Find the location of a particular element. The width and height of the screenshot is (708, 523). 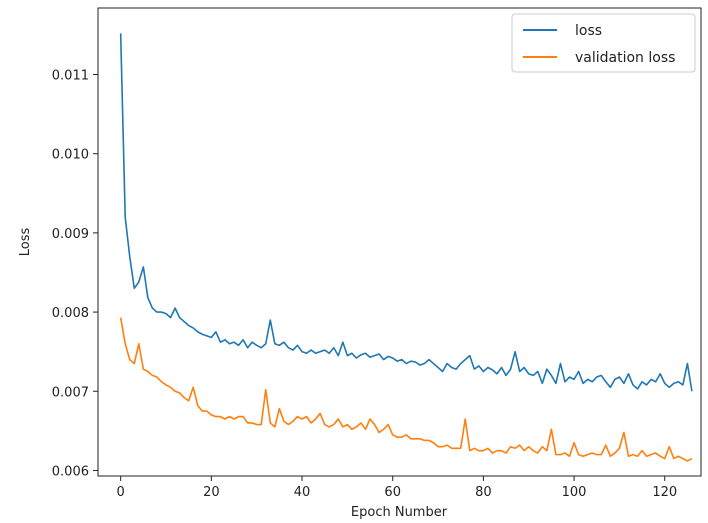

x-axis-label: Epoch Number is located at coordinates (399, 512).